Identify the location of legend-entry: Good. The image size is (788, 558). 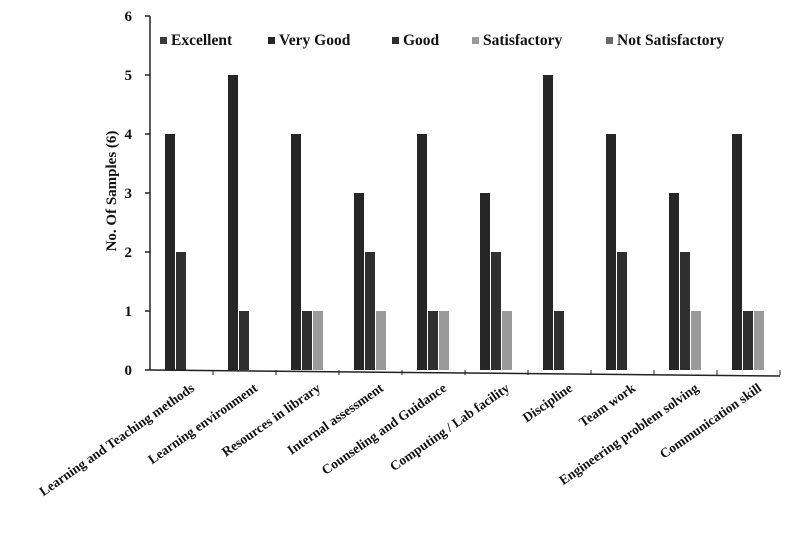
(421, 40).